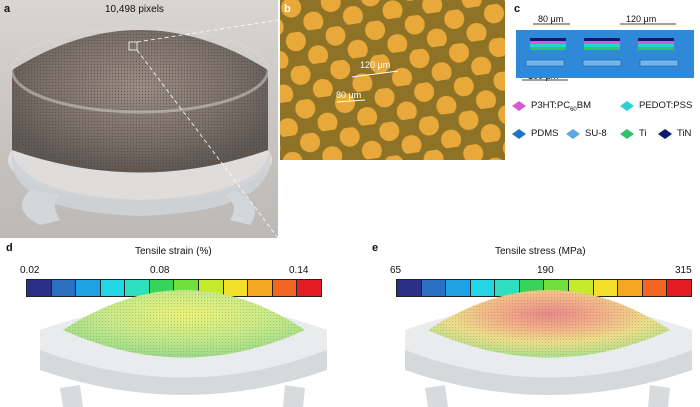 The height and width of the screenshot is (407, 700). I want to click on pixel-count-caption: 10,498 pixels, so click(134, 9).